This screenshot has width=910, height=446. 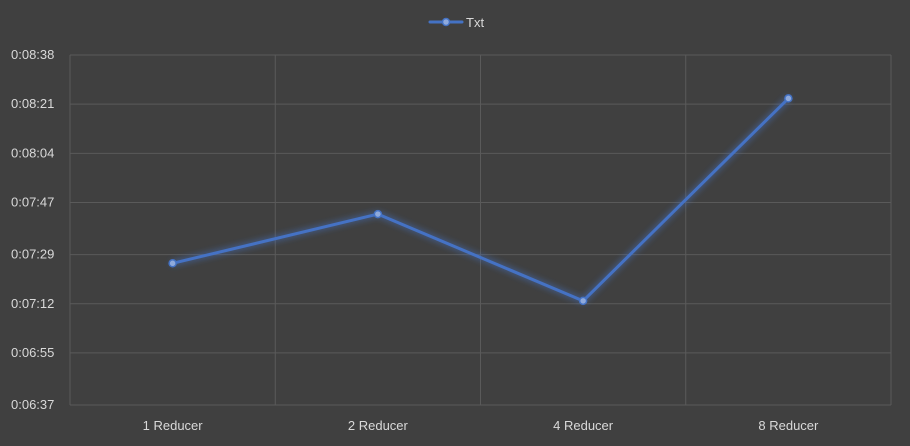 What do you see at coordinates (32, 404) in the screenshot?
I see `y-tick-label: 0:06:37` at bounding box center [32, 404].